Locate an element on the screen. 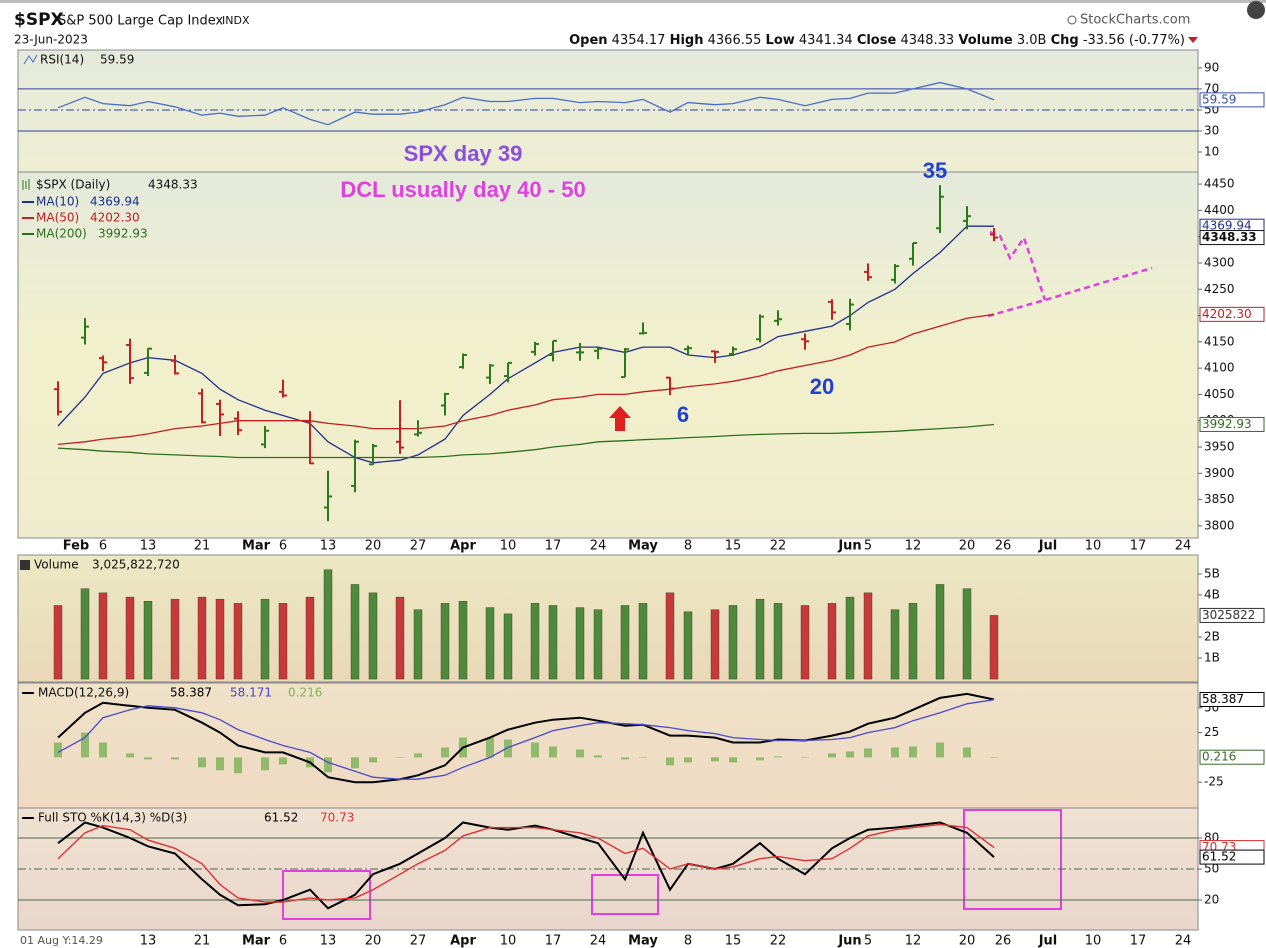 The image size is (1266, 948). y-tick-label: 5B is located at coordinates (1212, 573).